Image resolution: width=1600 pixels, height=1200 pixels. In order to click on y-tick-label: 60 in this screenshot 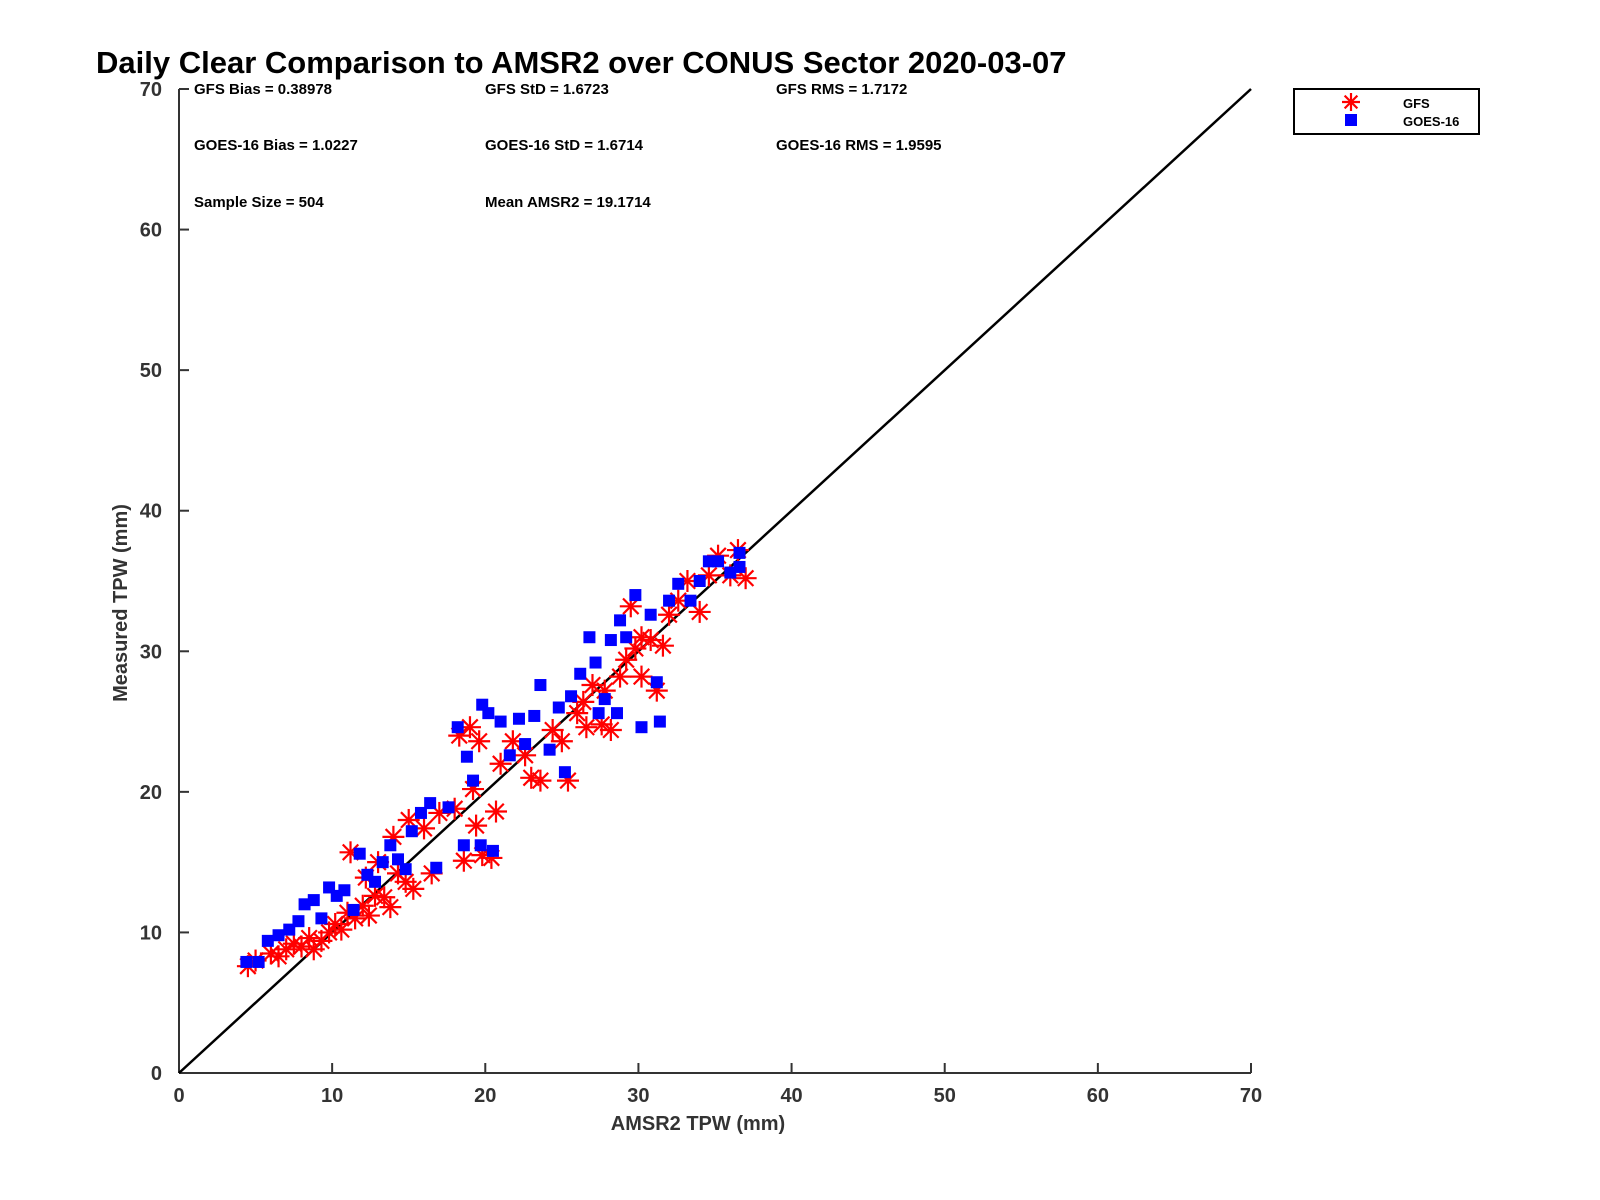, I will do `click(151, 231)`.